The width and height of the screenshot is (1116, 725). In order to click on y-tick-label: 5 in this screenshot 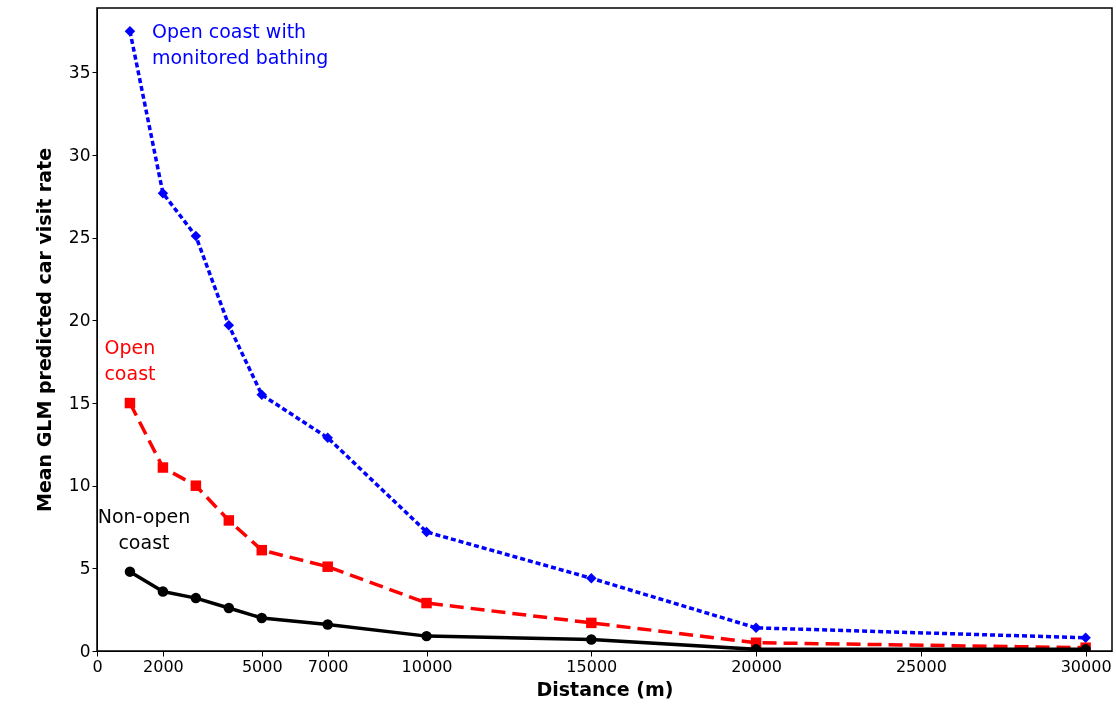, I will do `click(85, 567)`.